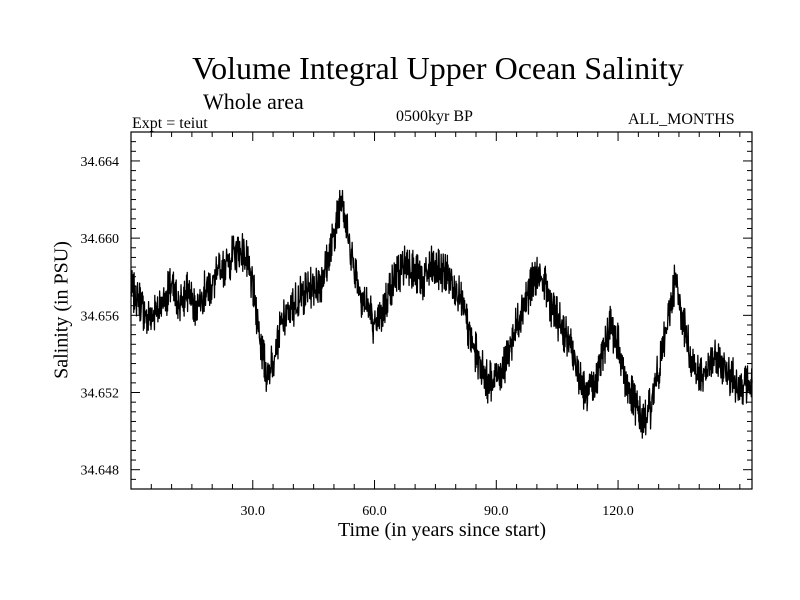 This screenshot has height=600, width=800. What do you see at coordinates (100, 394) in the screenshot?
I see `y-tick-label: 34.652` at bounding box center [100, 394].